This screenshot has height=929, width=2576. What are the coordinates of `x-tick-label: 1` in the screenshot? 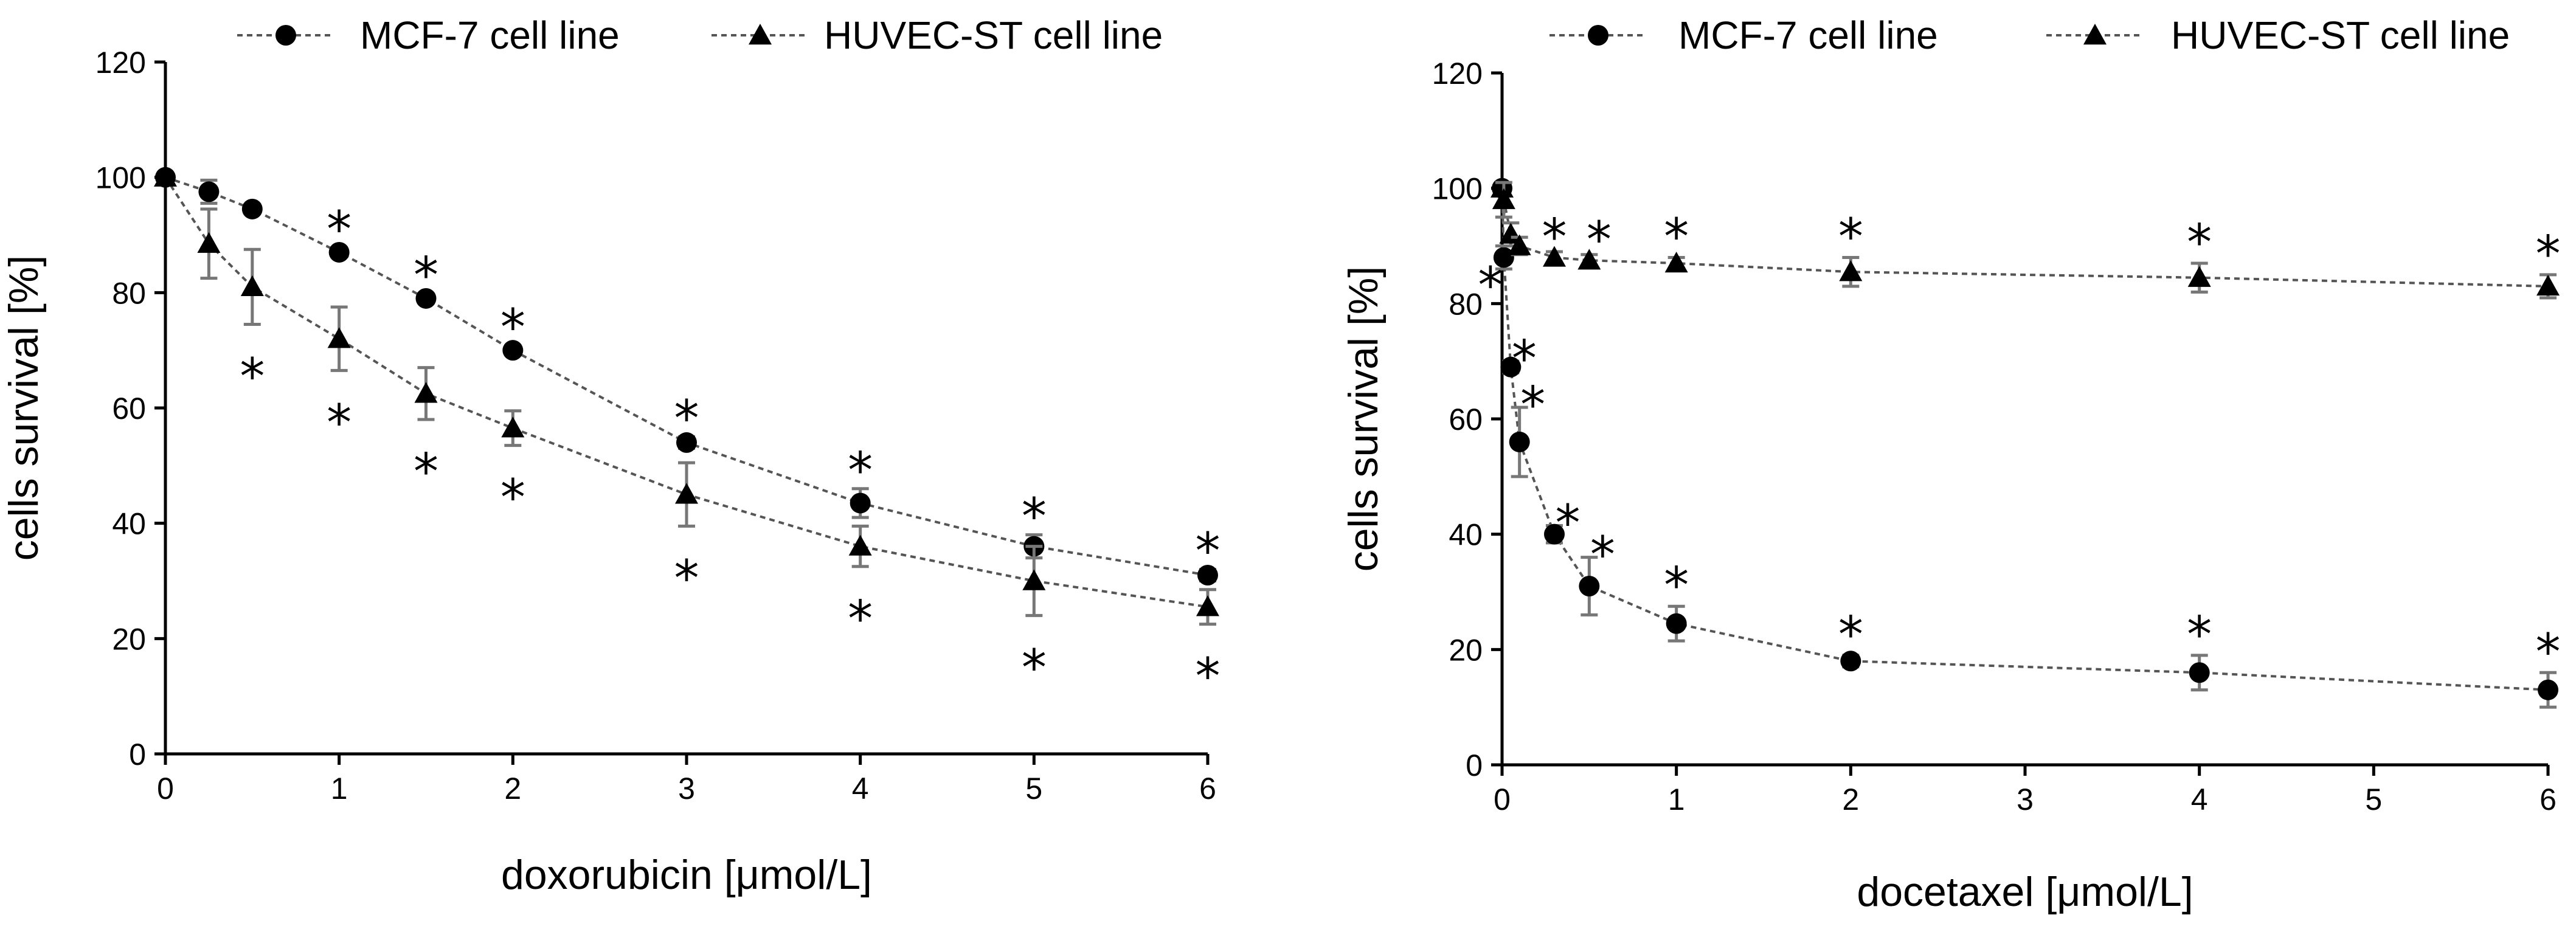 It's located at (339, 789).